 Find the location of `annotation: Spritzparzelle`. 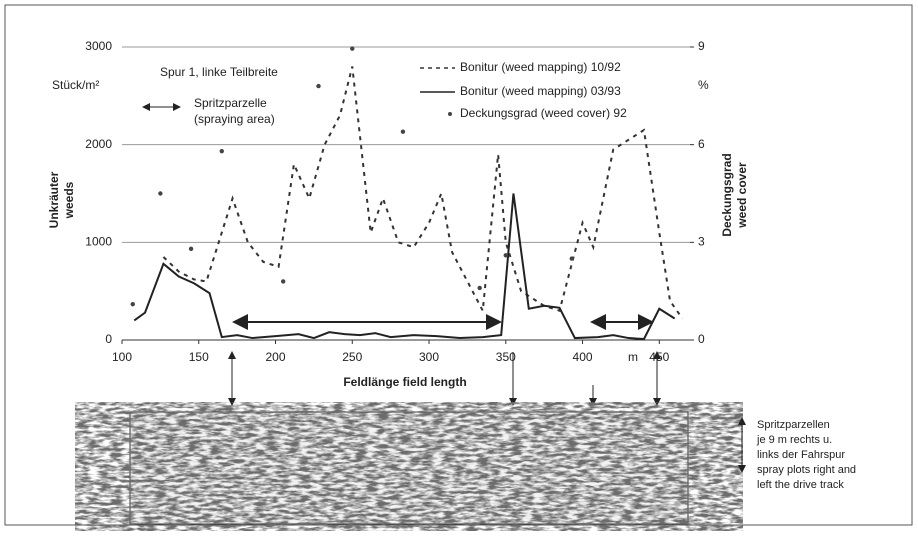

annotation: Spritzparzelle is located at coordinates (230, 103).